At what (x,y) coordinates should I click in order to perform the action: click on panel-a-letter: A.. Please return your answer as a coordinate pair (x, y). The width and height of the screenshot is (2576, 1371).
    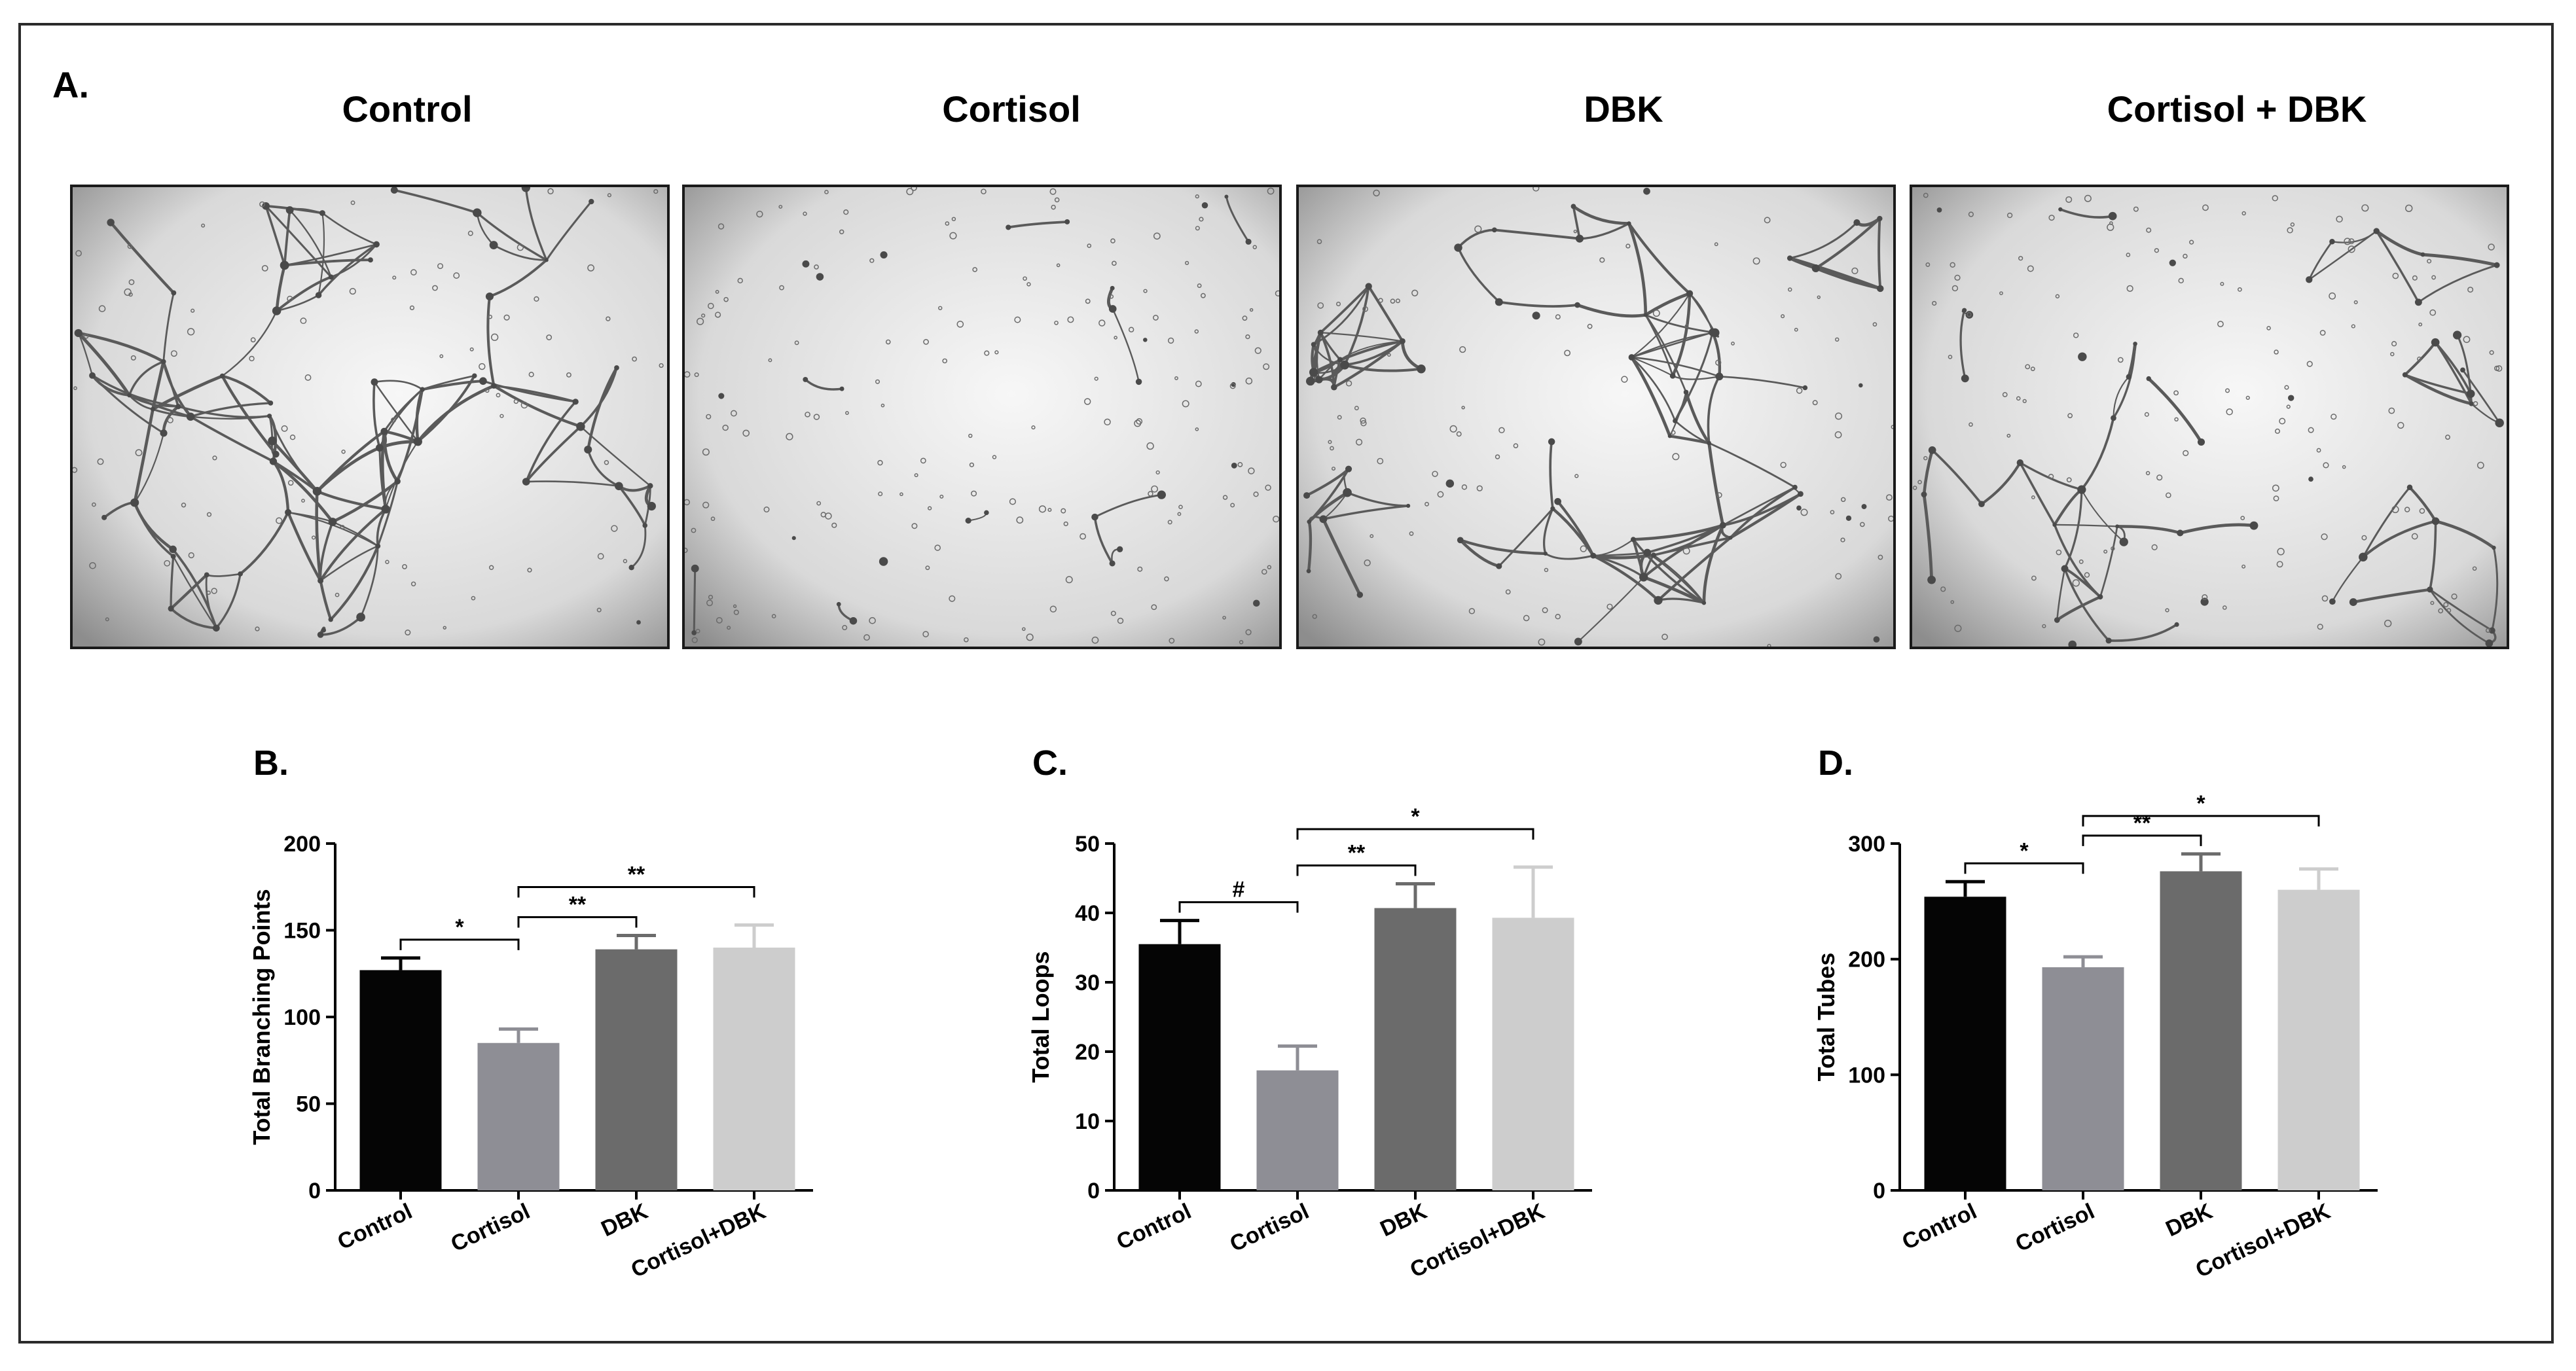
    Looking at the image, I should click on (70, 84).